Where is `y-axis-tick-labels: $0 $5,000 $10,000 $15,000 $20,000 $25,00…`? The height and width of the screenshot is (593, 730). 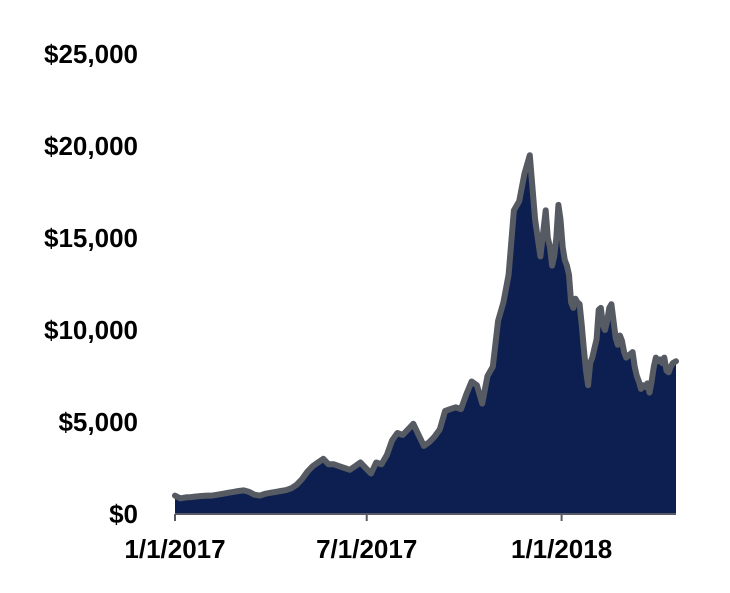
y-axis-tick-labels: $0 $5,000 $10,000 $15,000 $20,000 $25,00… is located at coordinates (91, 284).